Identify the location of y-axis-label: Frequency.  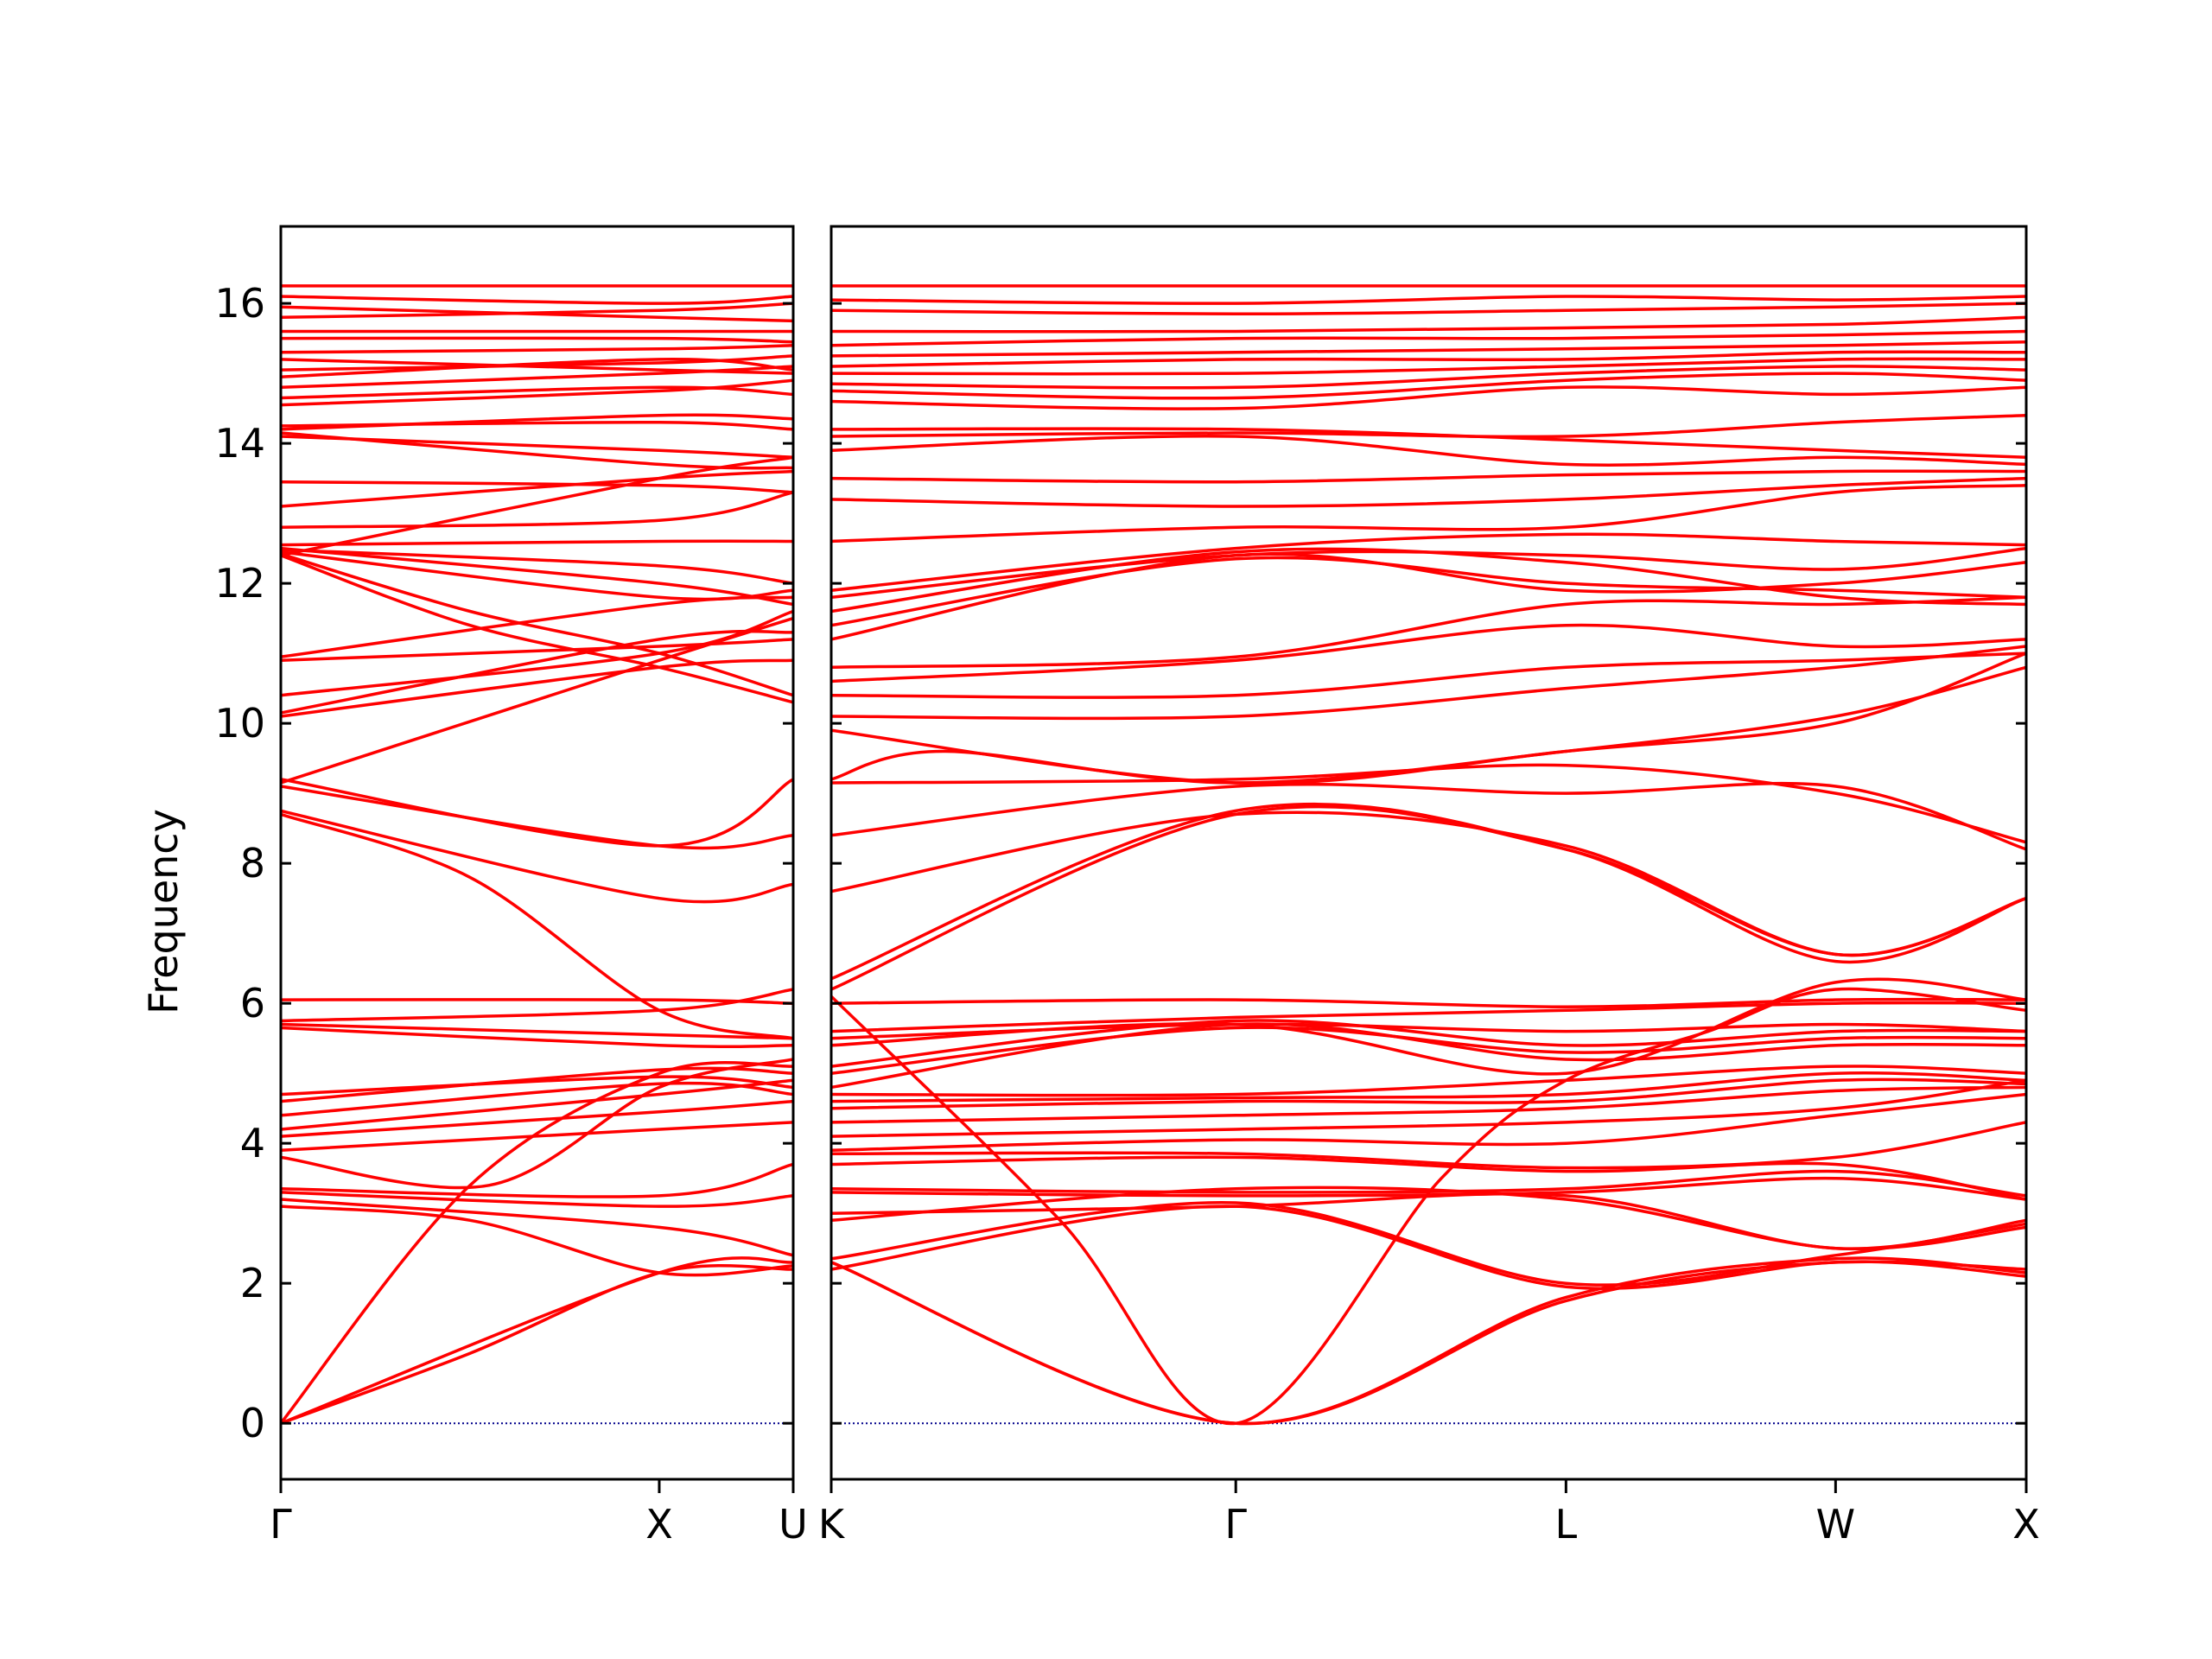
(163, 911).